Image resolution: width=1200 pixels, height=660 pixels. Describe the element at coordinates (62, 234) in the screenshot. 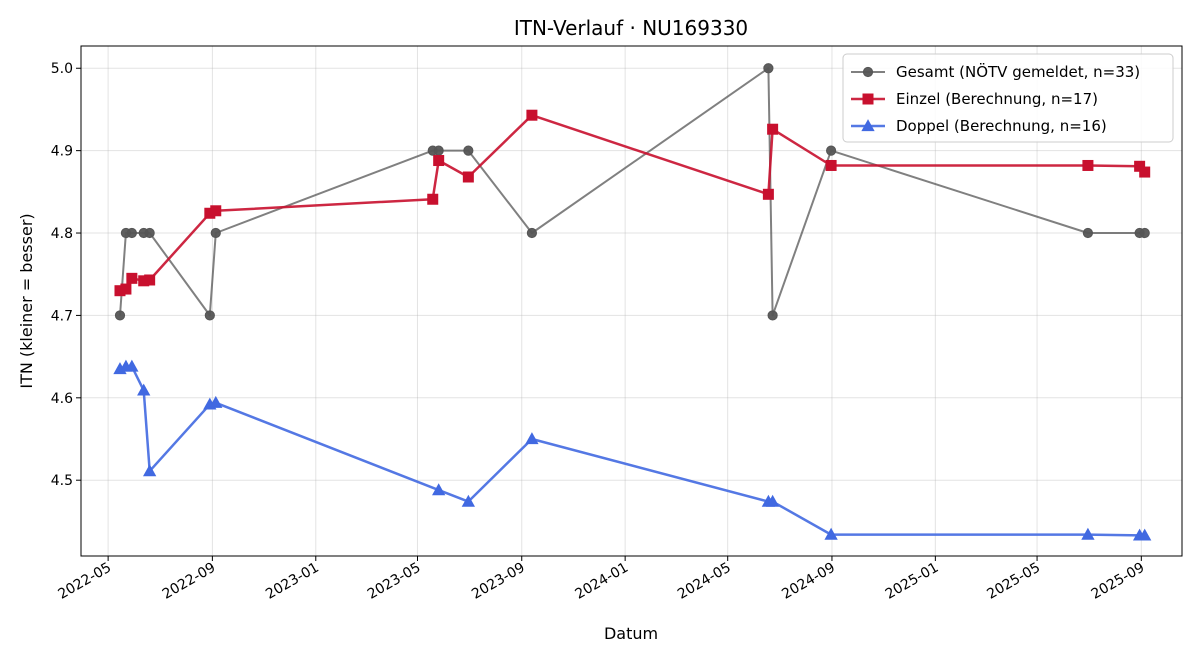

I see `y-tick-label: 4.8` at that location.